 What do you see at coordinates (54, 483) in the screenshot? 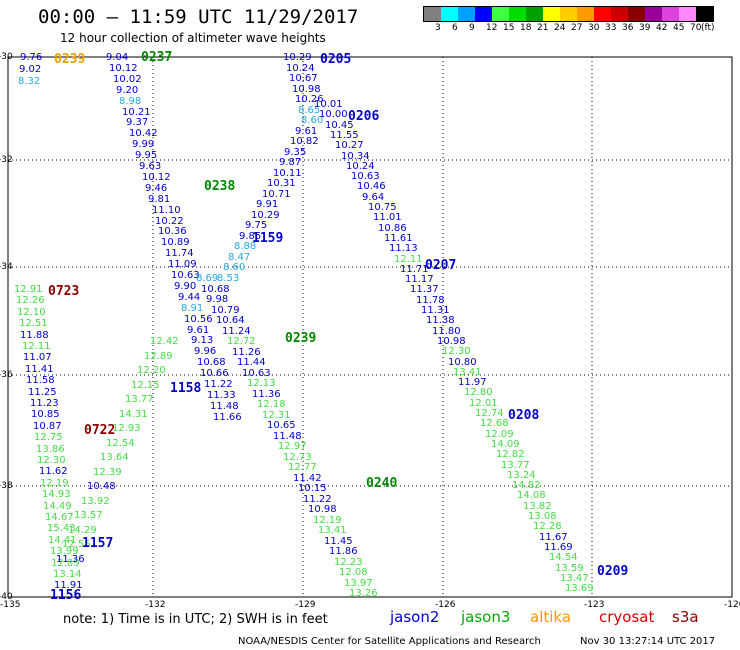
I see `swh-value: 12.19` at bounding box center [54, 483].